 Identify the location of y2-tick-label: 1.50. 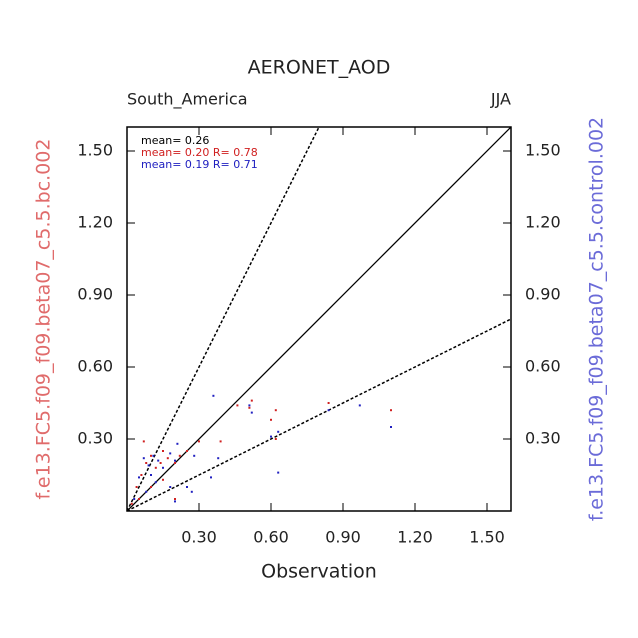
(543, 150).